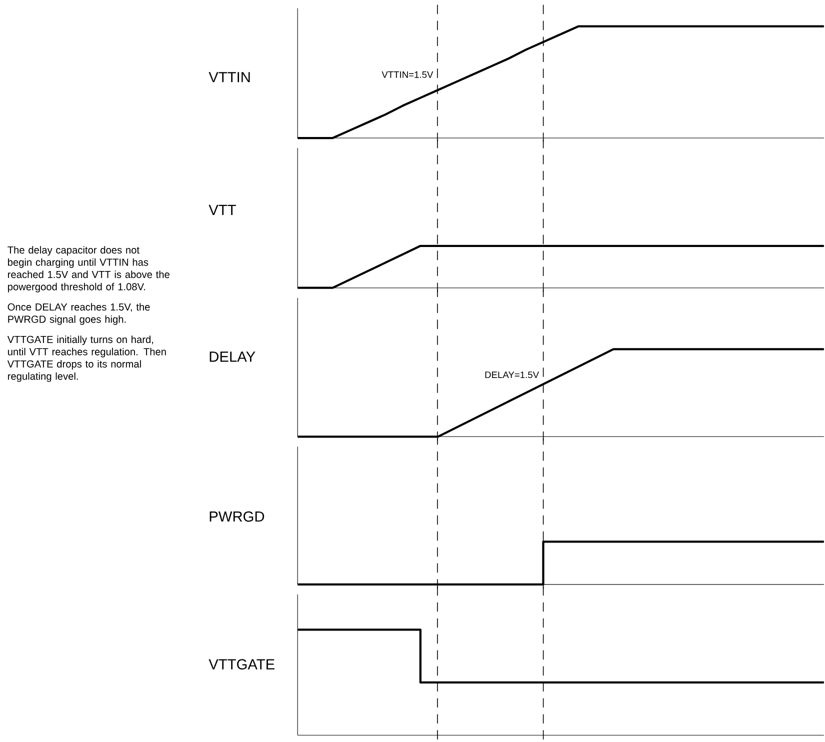 This screenshot has height=742, width=825. Describe the element at coordinates (222, 209) in the screenshot. I see `y-axis-title: VTT` at that location.